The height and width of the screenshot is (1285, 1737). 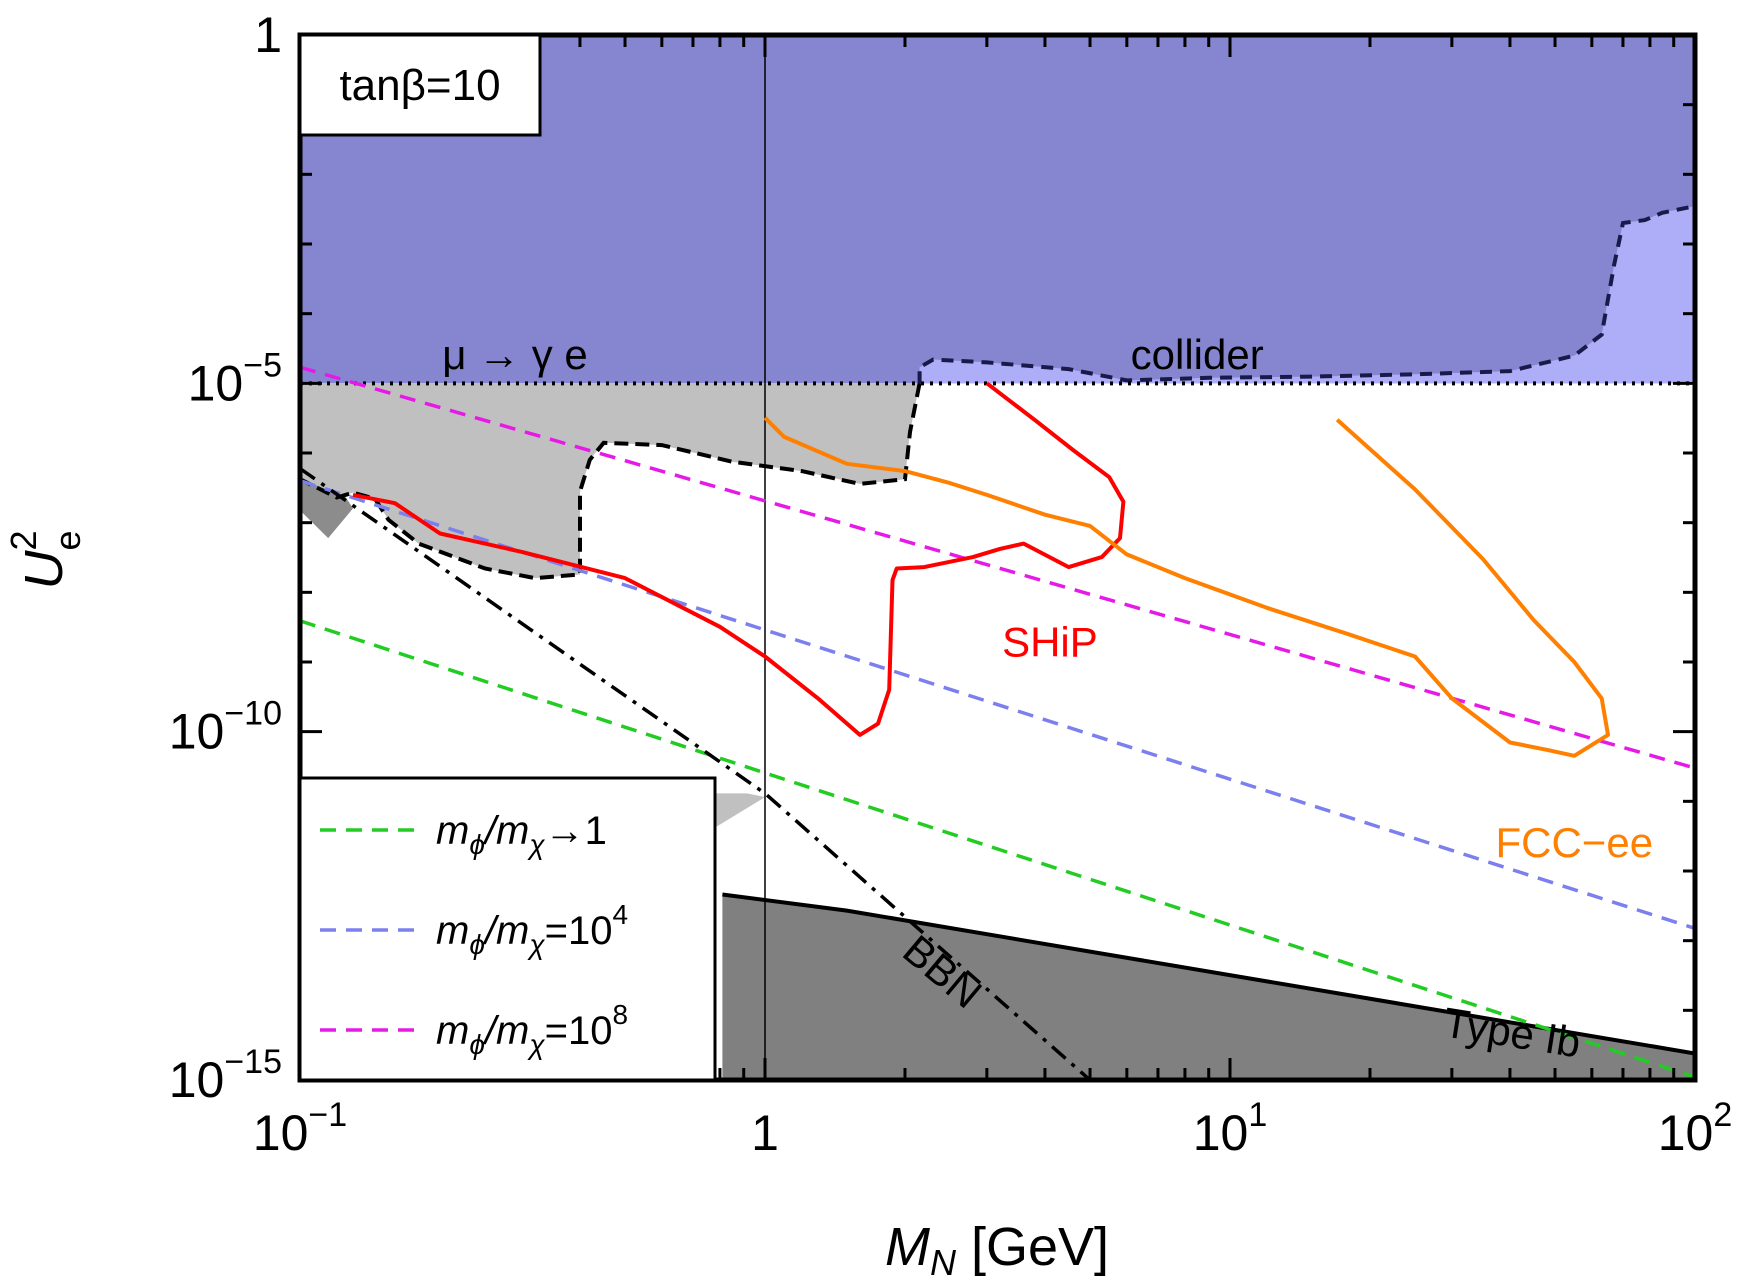 I want to click on inset-label-box: tanβ=10, so click(x=420, y=85).